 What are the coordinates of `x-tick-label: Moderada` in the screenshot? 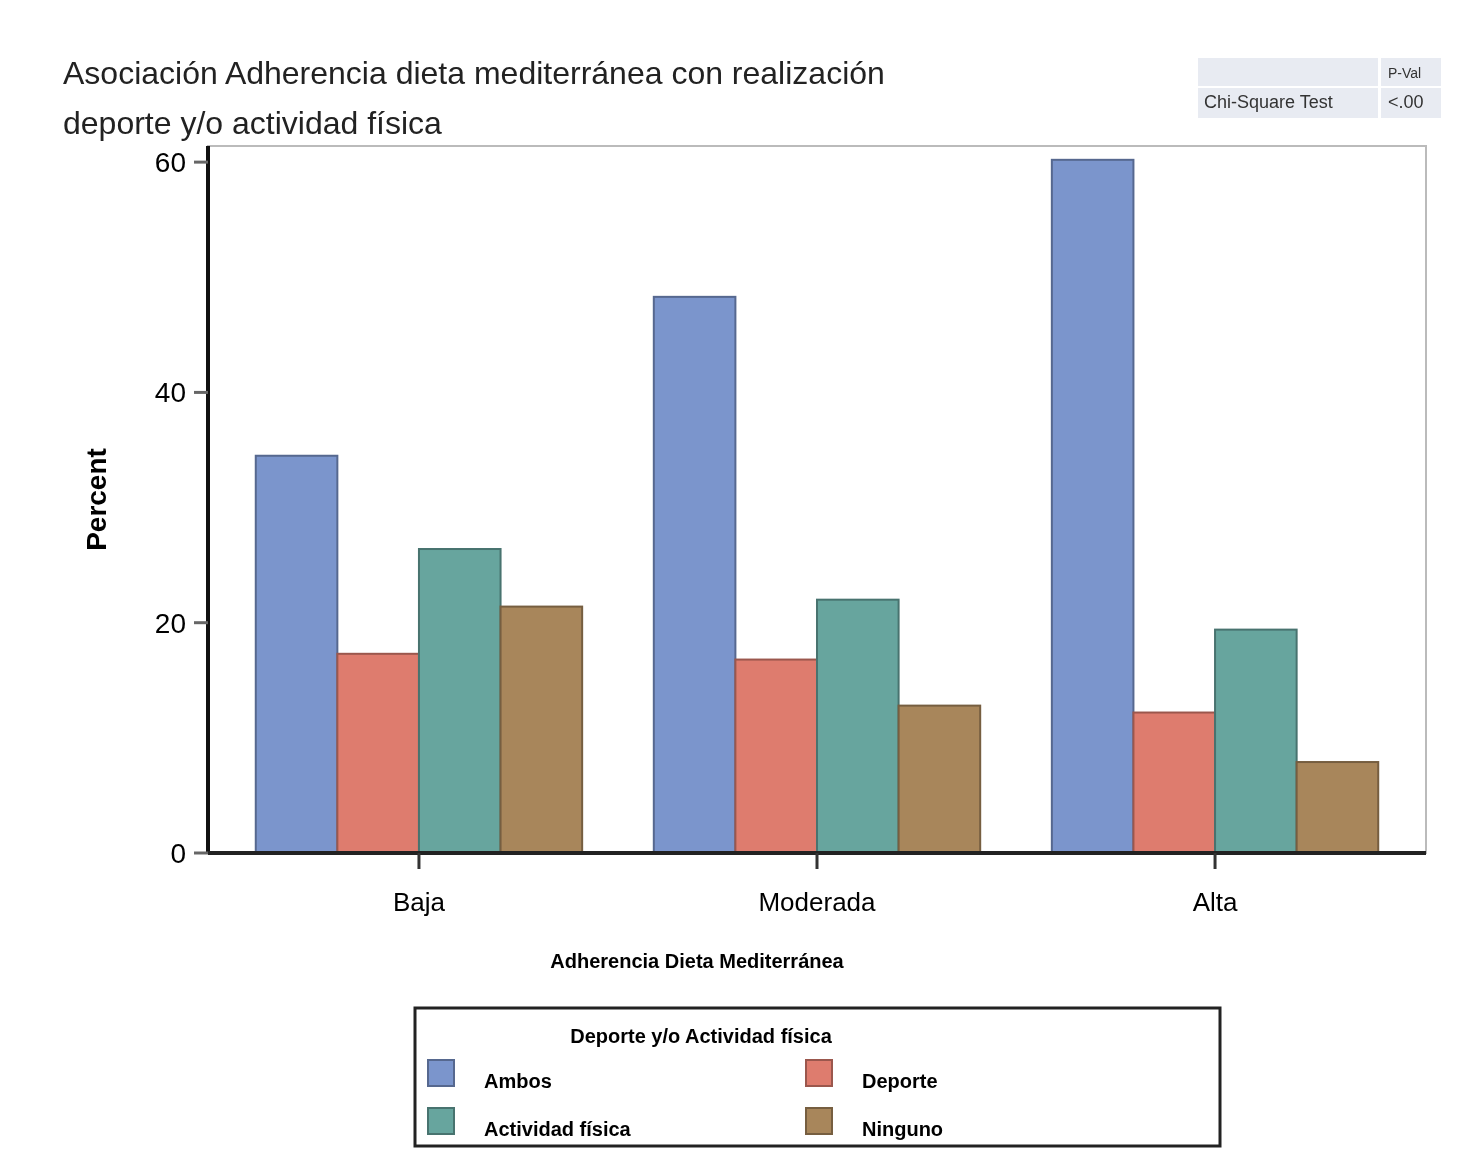 It's located at (817, 902).